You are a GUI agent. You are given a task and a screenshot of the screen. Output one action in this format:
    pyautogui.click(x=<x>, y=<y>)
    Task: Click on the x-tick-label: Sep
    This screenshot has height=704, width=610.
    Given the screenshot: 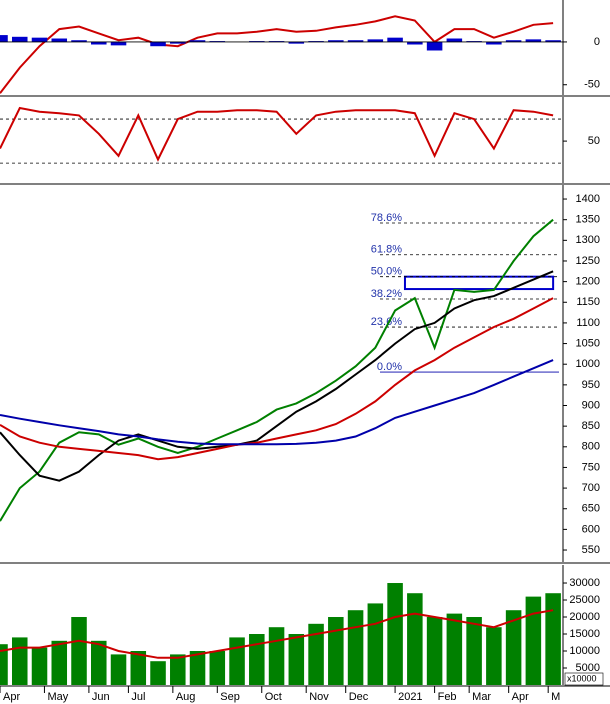 What is the action you would take?
    pyautogui.click(x=230, y=697)
    